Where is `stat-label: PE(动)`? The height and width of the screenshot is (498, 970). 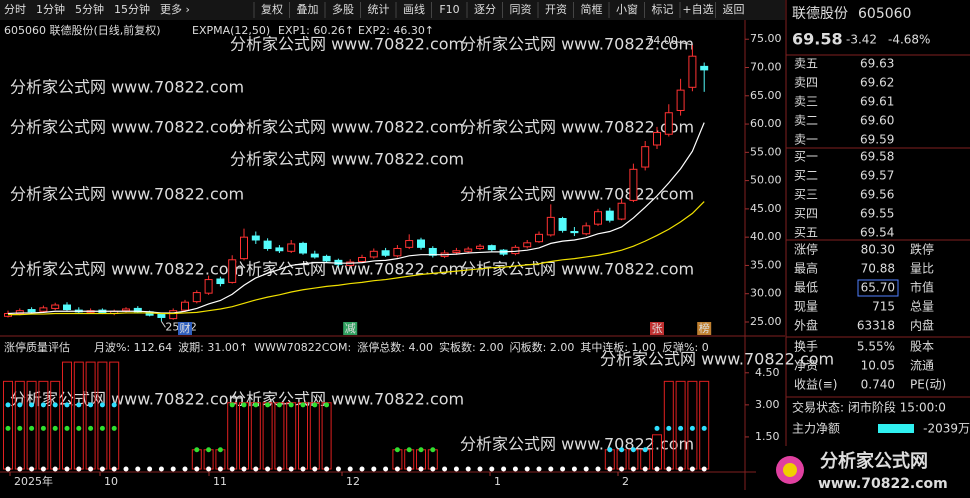
stat-label: PE(动) is located at coordinates (928, 385).